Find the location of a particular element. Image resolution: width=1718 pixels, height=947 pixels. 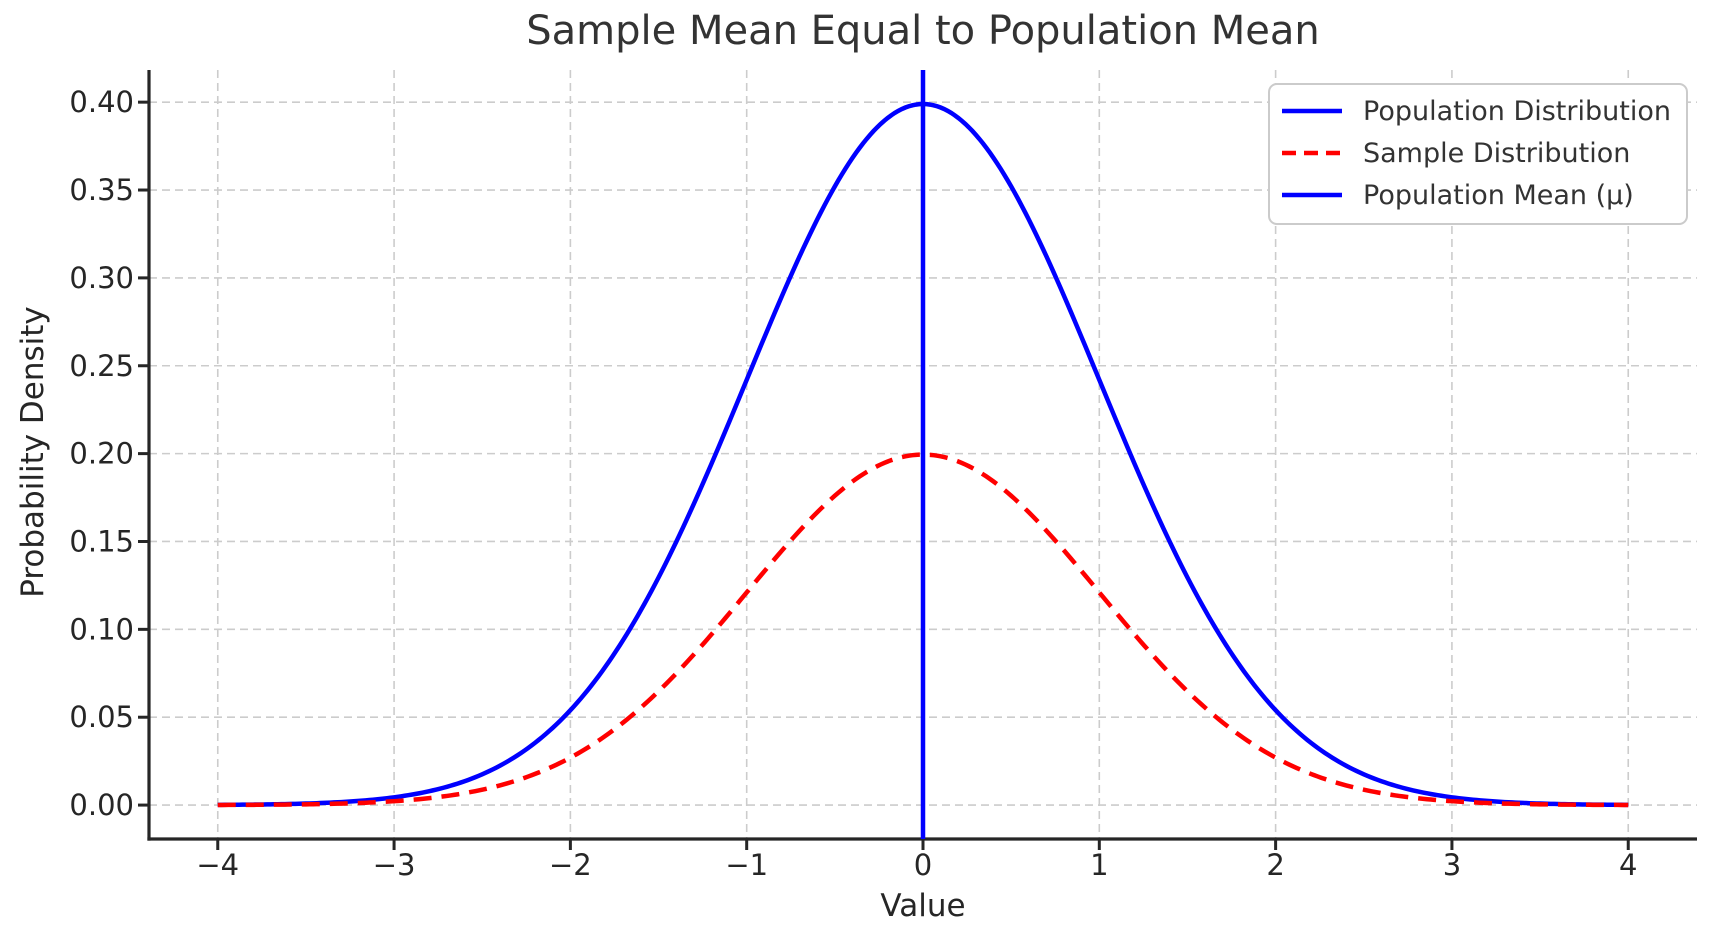

x-tick-label: 1 is located at coordinates (1099, 865).